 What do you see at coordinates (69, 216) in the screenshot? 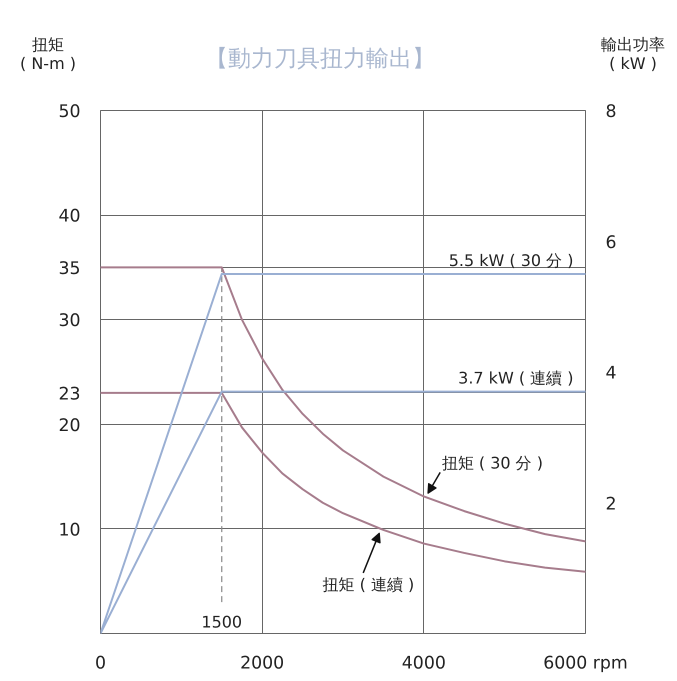
I see `y-tick-label: 40` at bounding box center [69, 216].